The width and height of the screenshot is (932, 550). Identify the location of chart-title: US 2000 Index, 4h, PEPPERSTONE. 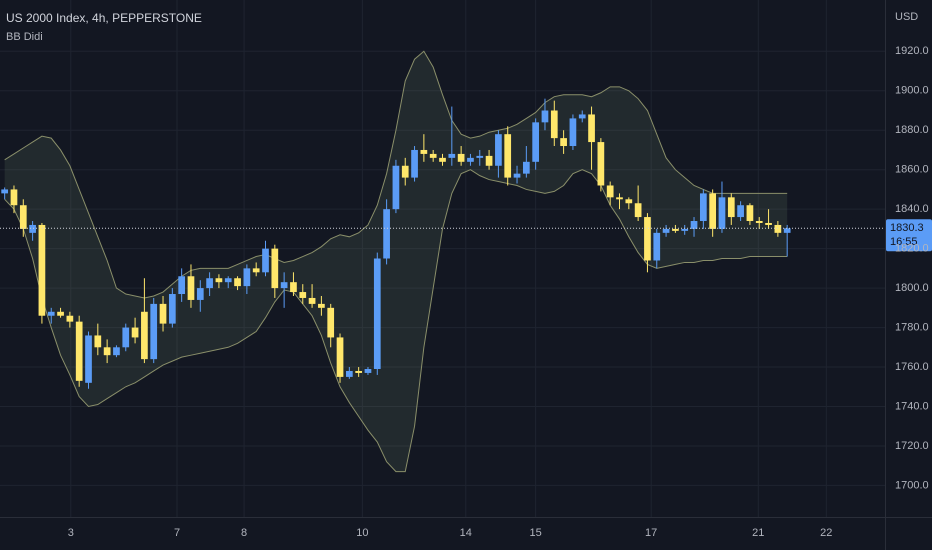
(104, 18).